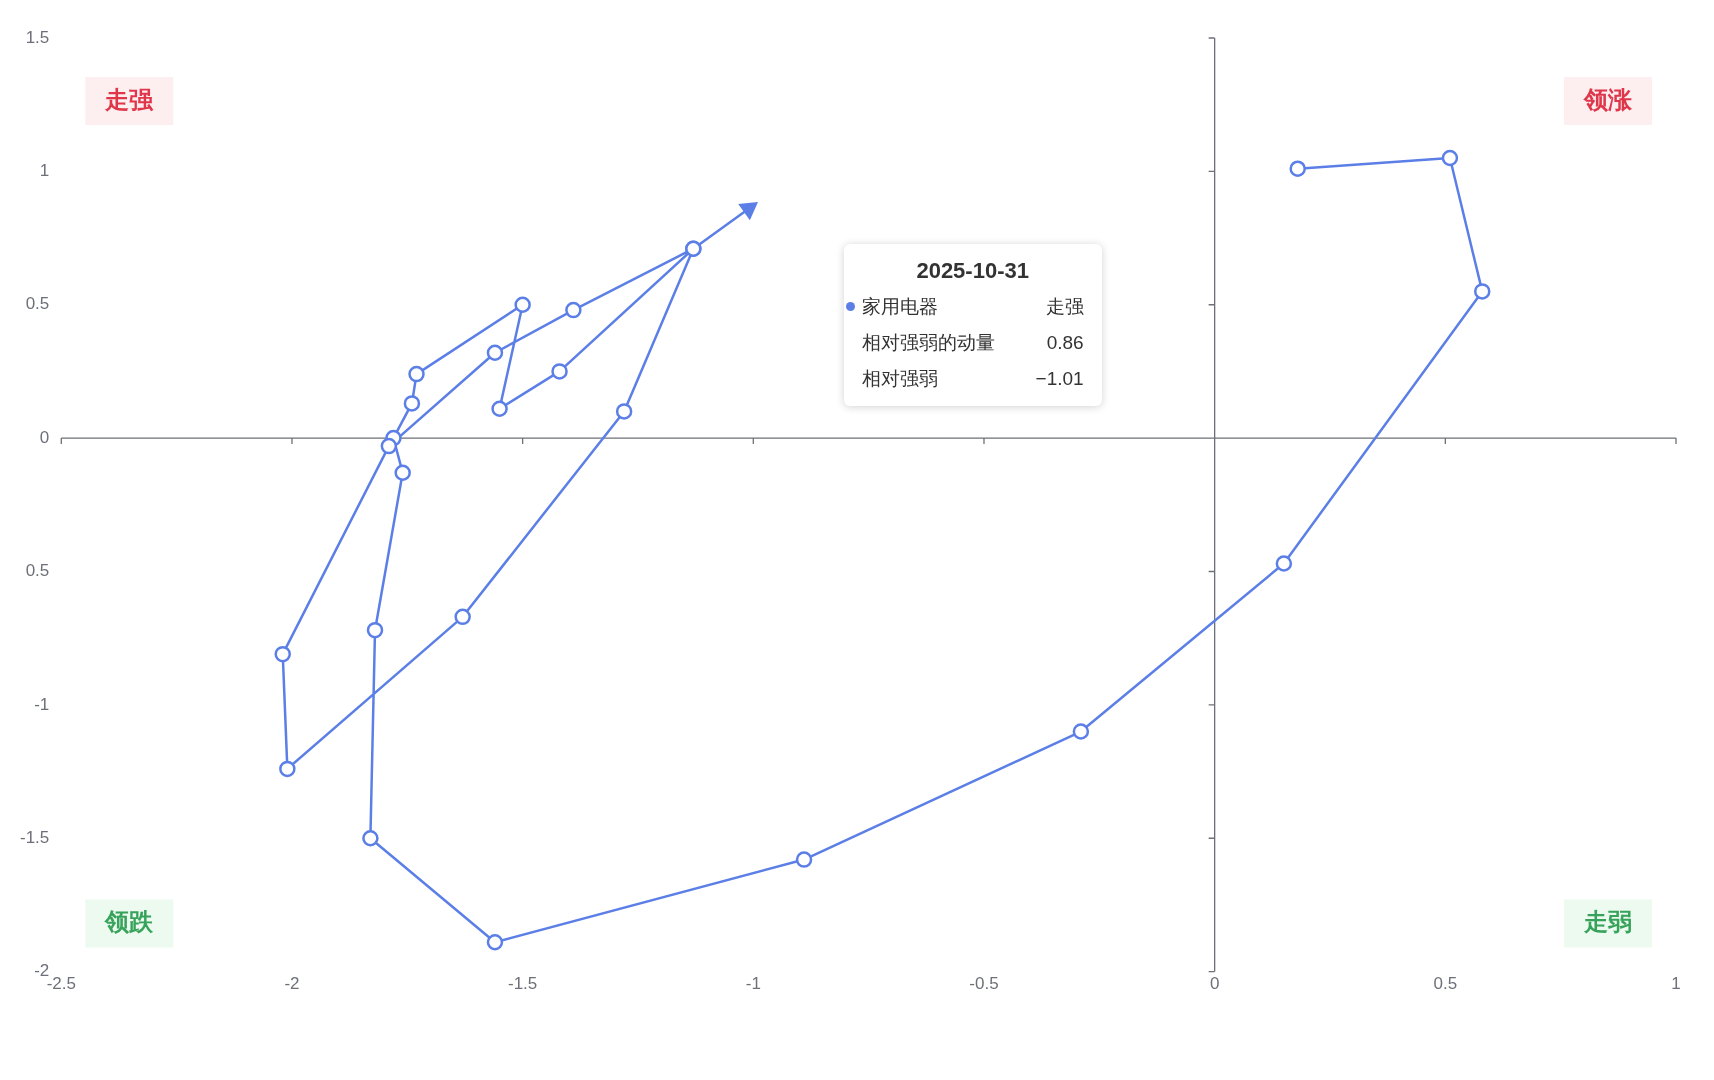 The width and height of the screenshot is (1714, 1080). What do you see at coordinates (1608, 99) in the screenshot?
I see `annotation: 领涨` at bounding box center [1608, 99].